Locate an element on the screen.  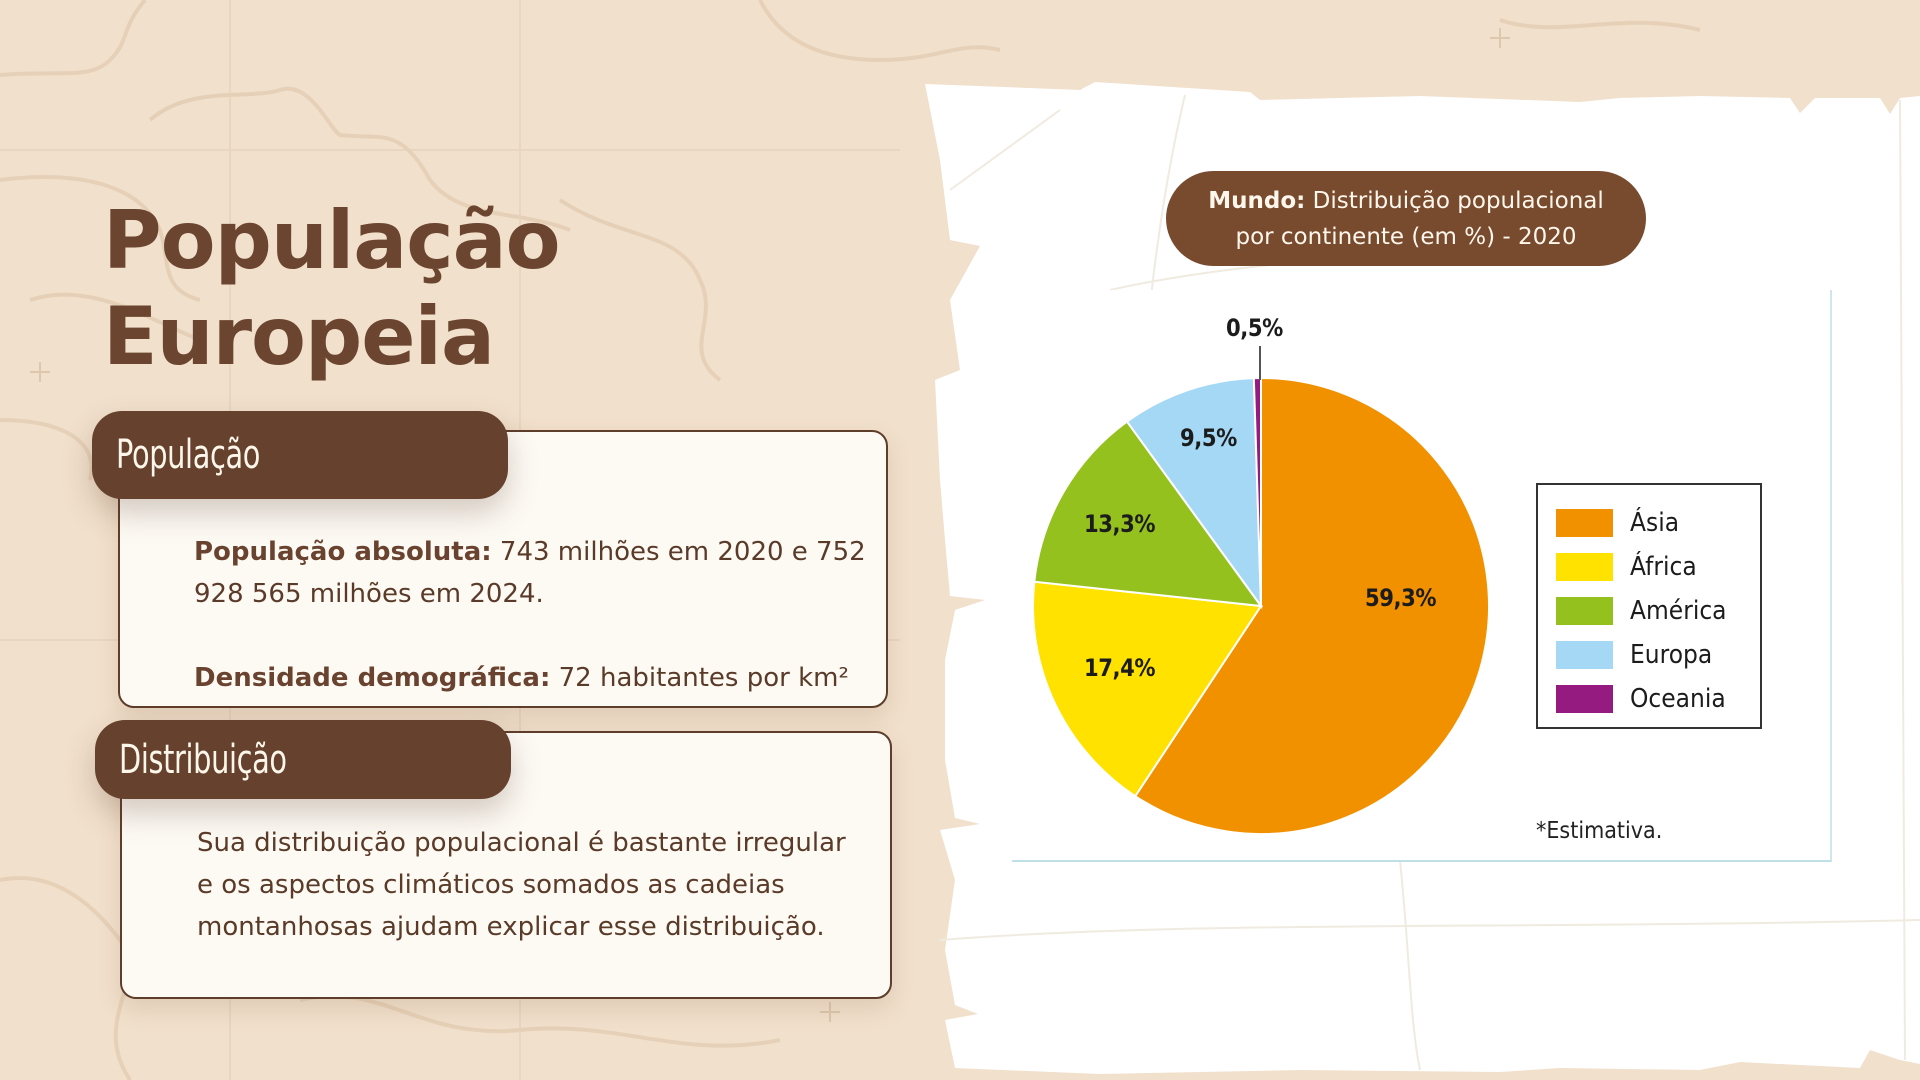
density-value: 72 habitantes por km² is located at coordinates (699, 678).